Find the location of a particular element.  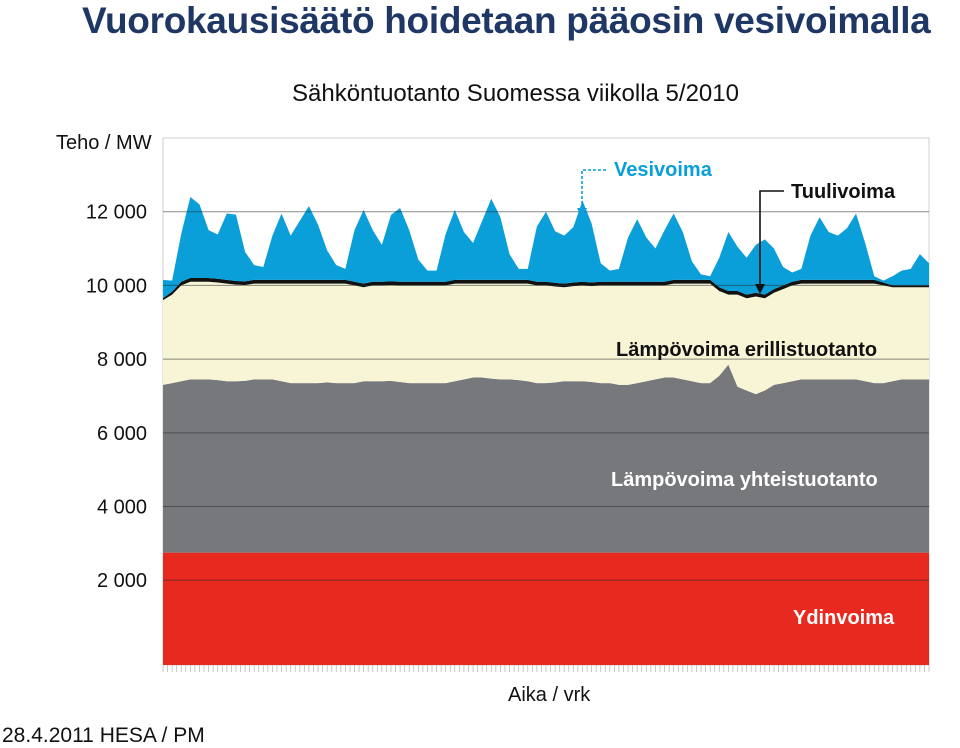

area-lampovoima-erillistuotanto is located at coordinates (546, 338).